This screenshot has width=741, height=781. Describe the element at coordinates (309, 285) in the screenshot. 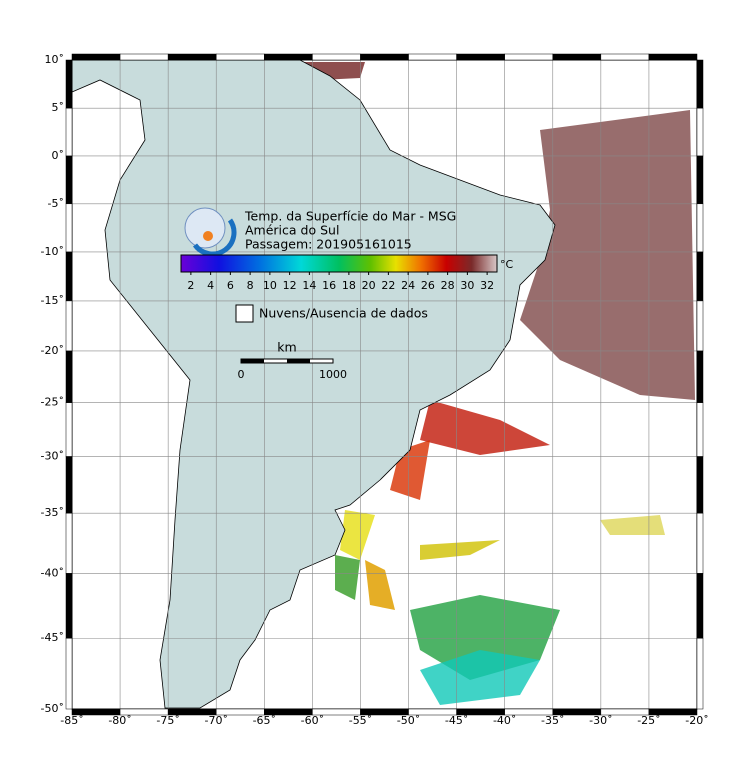

I see `colorbar-tick-label: 14` at that location.